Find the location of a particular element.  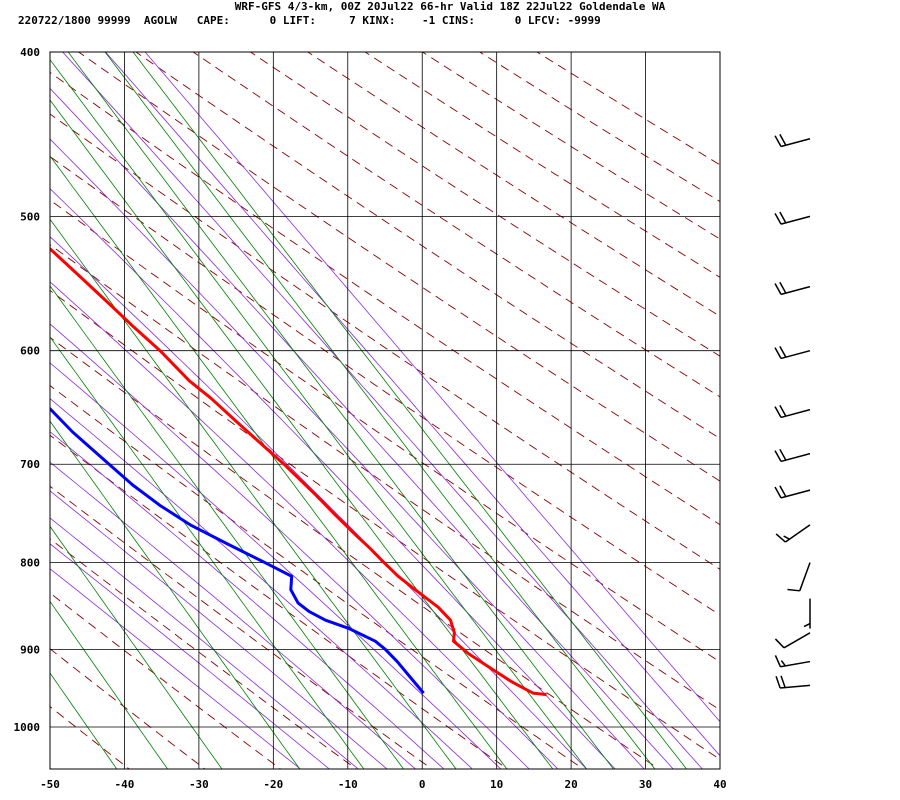

x-tick-label: 10 is located at coordinates (496, 784).